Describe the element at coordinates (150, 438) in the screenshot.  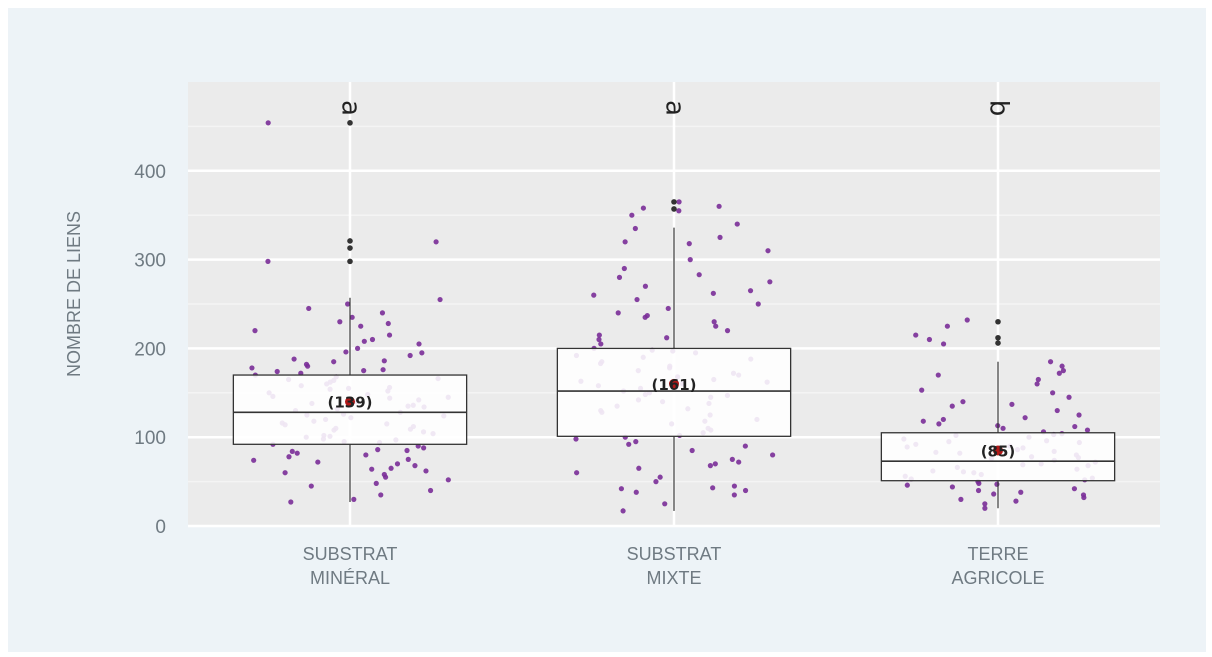
I see `y-tick-label: 100` at that location.